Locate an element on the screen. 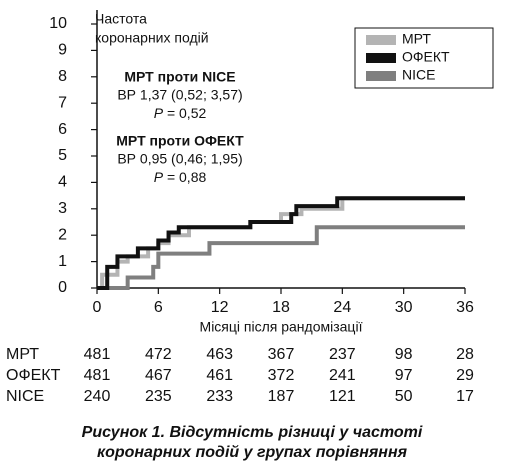 The height and width of the screenshot is (467, 505). y-tick-label: 5 is located at coordinates (62, 155).